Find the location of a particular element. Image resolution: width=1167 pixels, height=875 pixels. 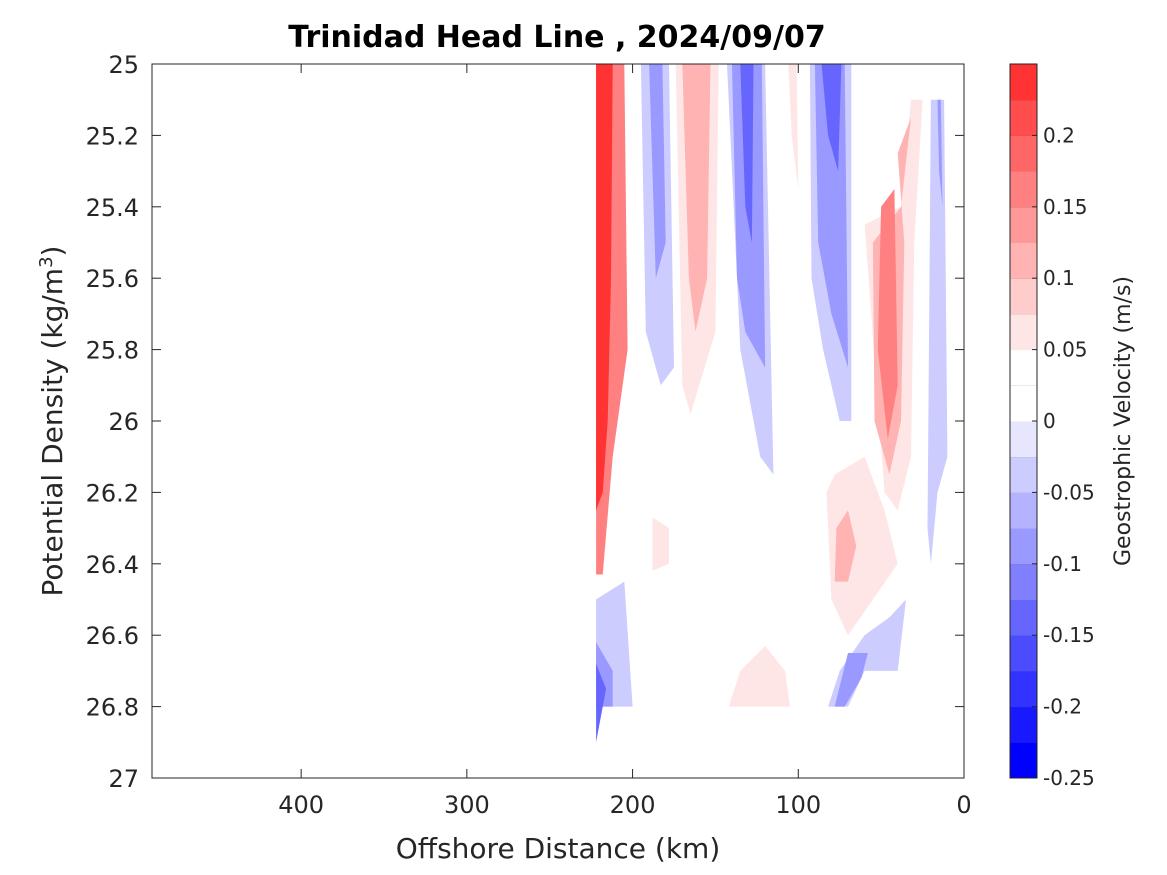

colorbar-tick-label: -0.25 is located at coordinates (1069, 778).